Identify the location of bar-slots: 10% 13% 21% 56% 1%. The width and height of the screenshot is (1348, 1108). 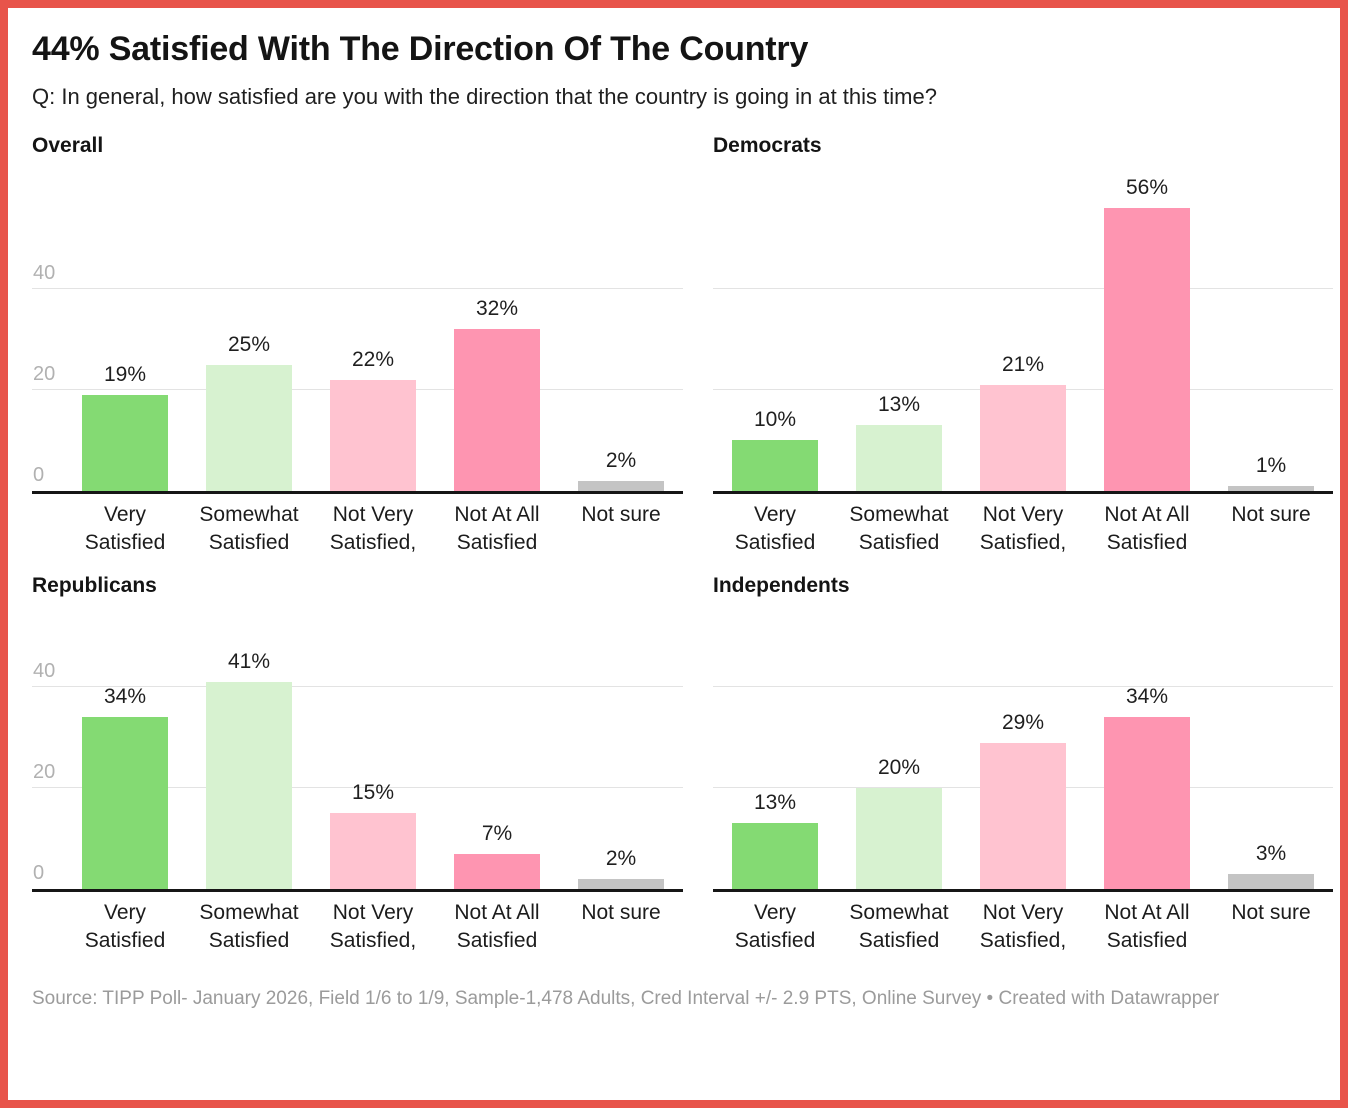
(1023, 326).